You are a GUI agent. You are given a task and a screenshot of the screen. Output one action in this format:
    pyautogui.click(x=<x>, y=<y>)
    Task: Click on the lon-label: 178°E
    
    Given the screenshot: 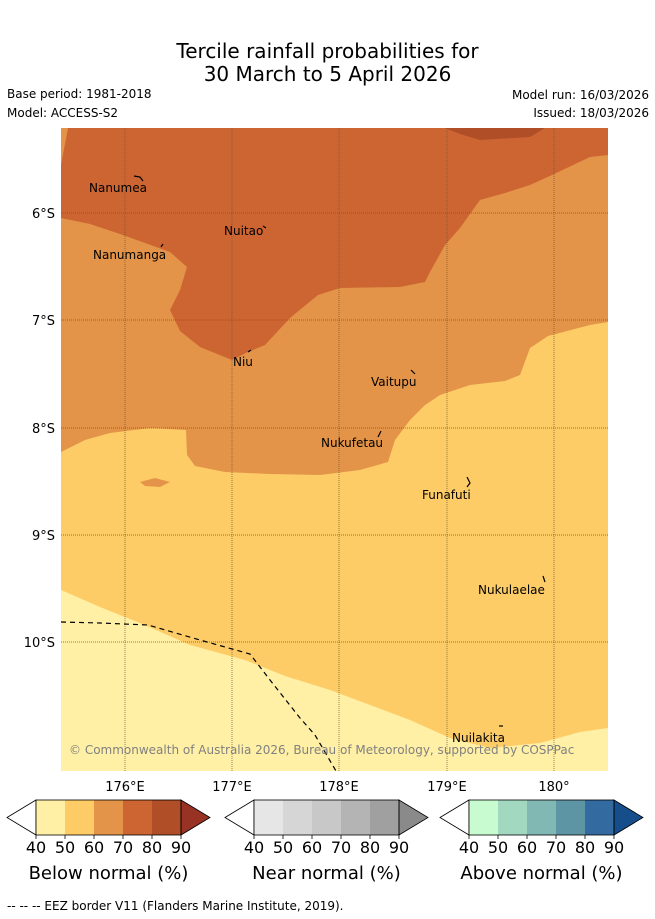 What is the action you would take?
    pyautogui.click(x=339, y=787)
    